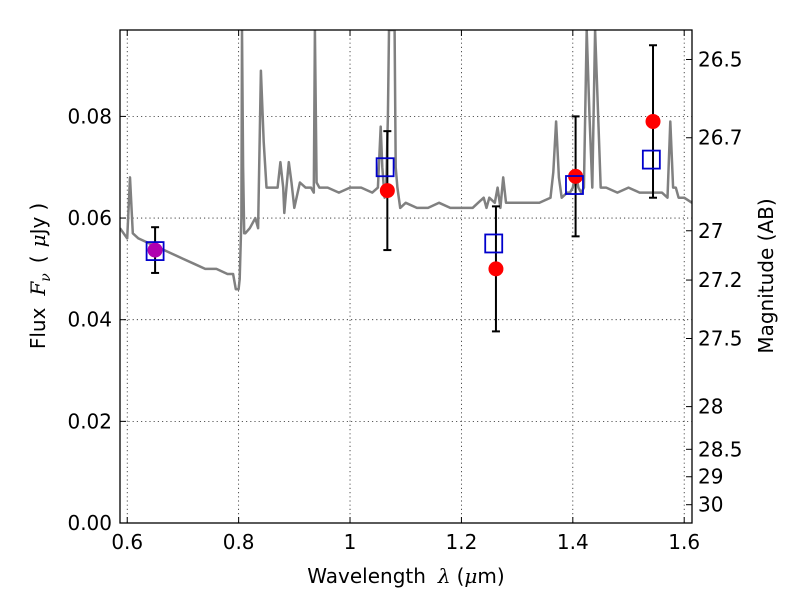  I want to click on y2-tick-label: 28, so click(710, 407).